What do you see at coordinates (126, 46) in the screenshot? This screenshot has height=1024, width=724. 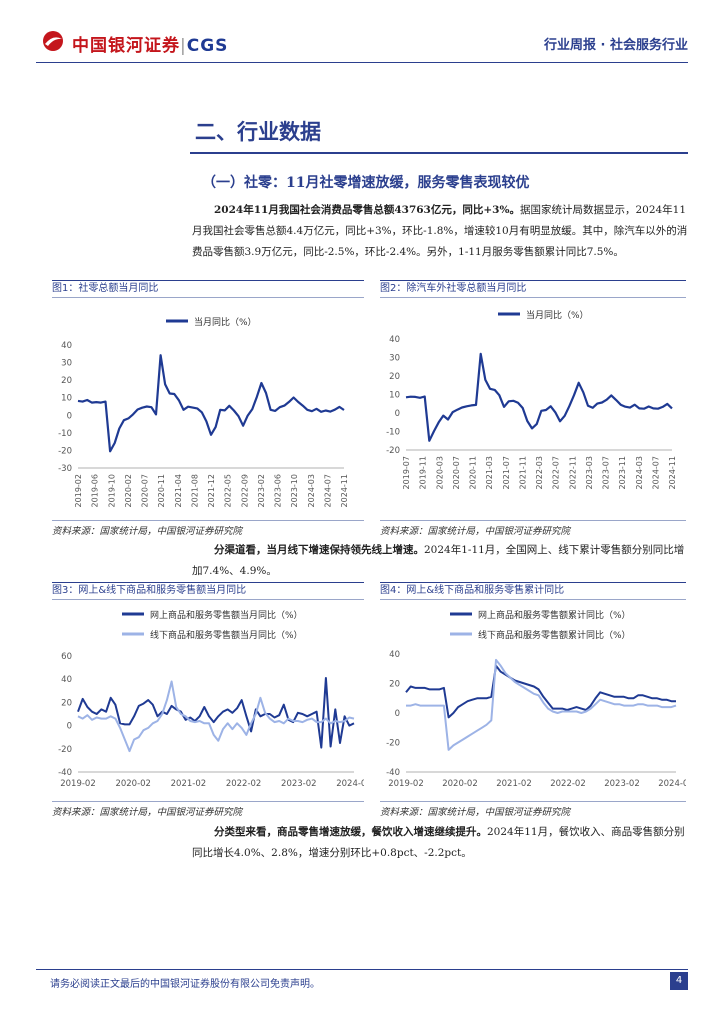 I see `brand-cn: 中国银河证券` at bounding box center [126, 46].